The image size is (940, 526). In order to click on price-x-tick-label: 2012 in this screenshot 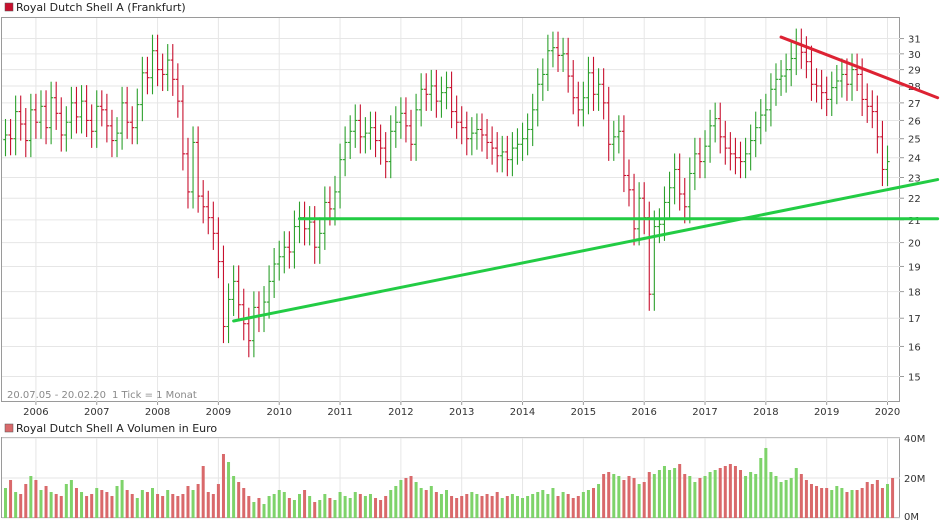, I will do `click(400, 412)`.